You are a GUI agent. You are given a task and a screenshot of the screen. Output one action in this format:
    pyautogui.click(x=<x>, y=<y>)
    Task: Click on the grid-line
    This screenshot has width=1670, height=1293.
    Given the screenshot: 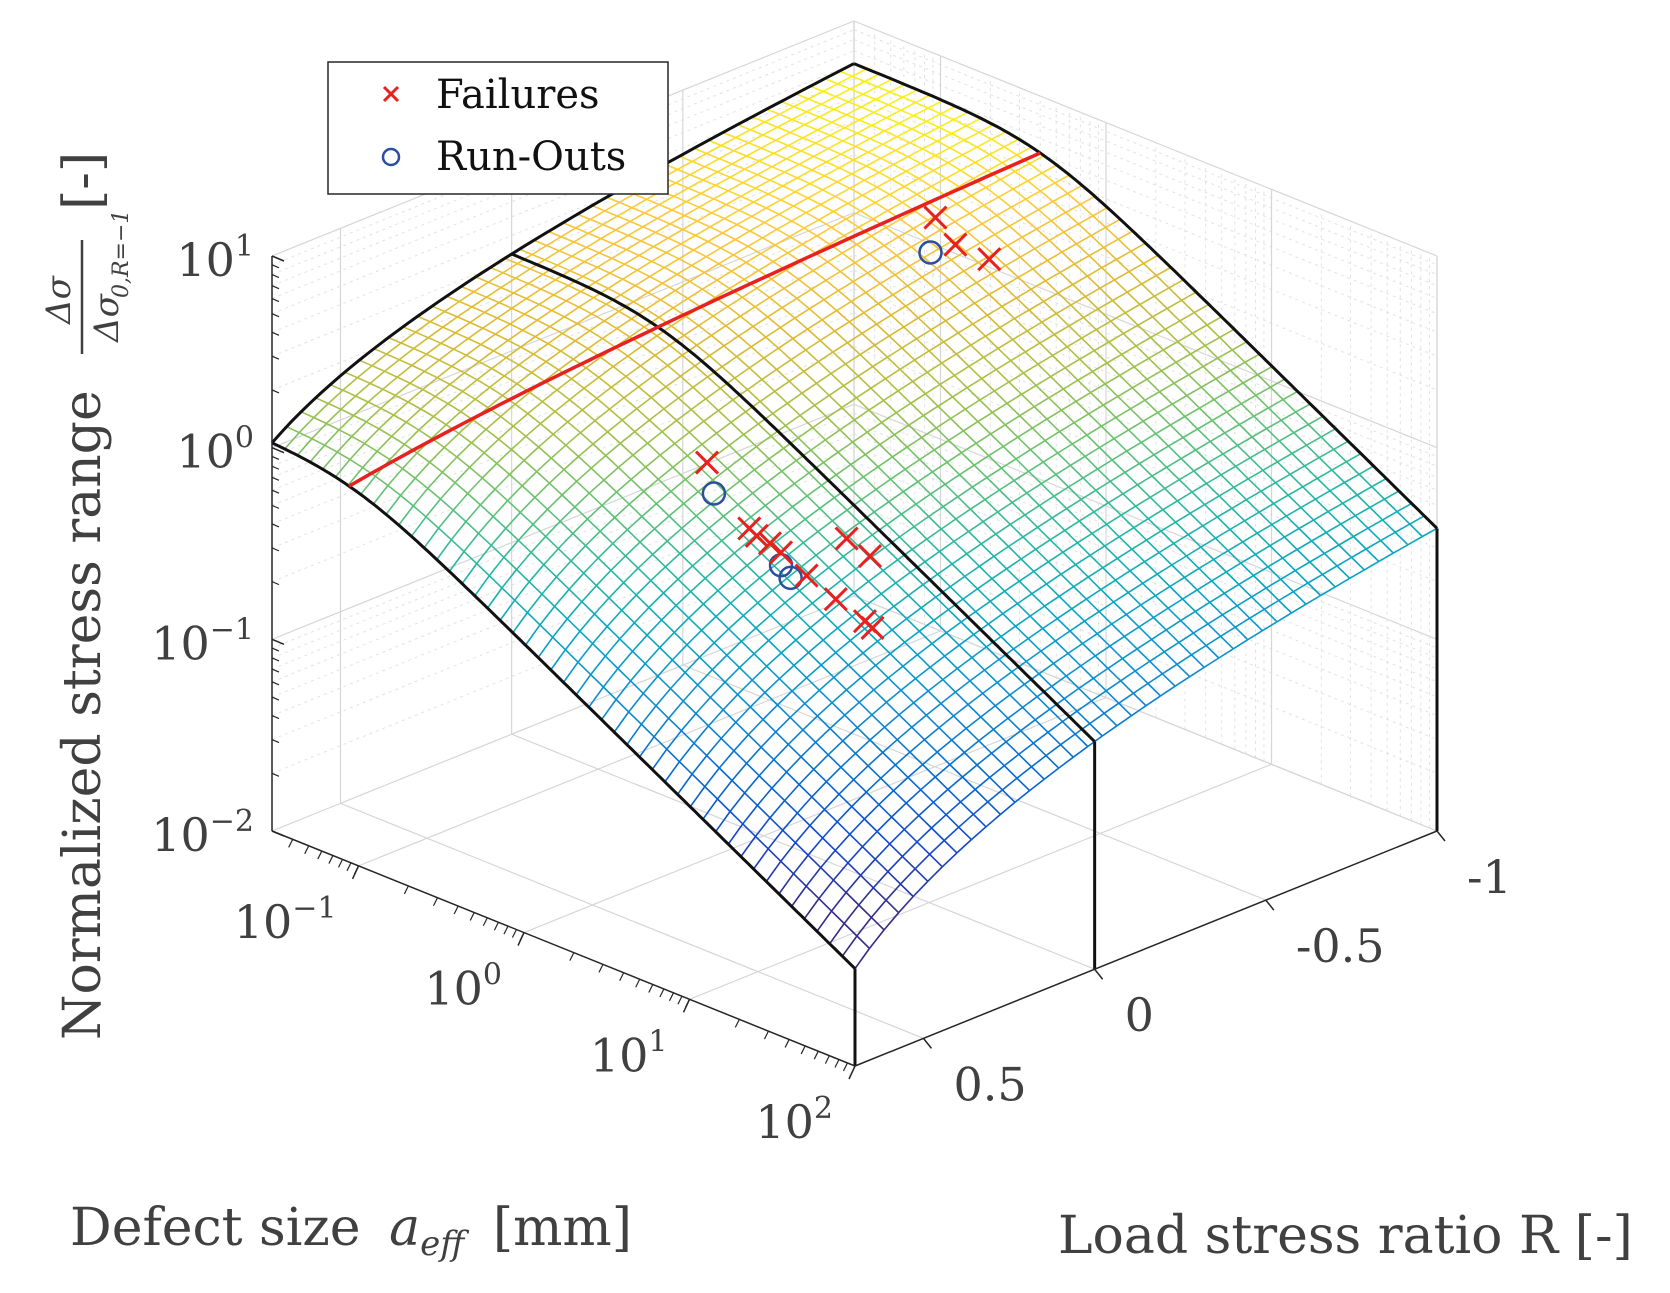 What is the action you would take?
    pyautogui.click(x=1145, y=579)
    